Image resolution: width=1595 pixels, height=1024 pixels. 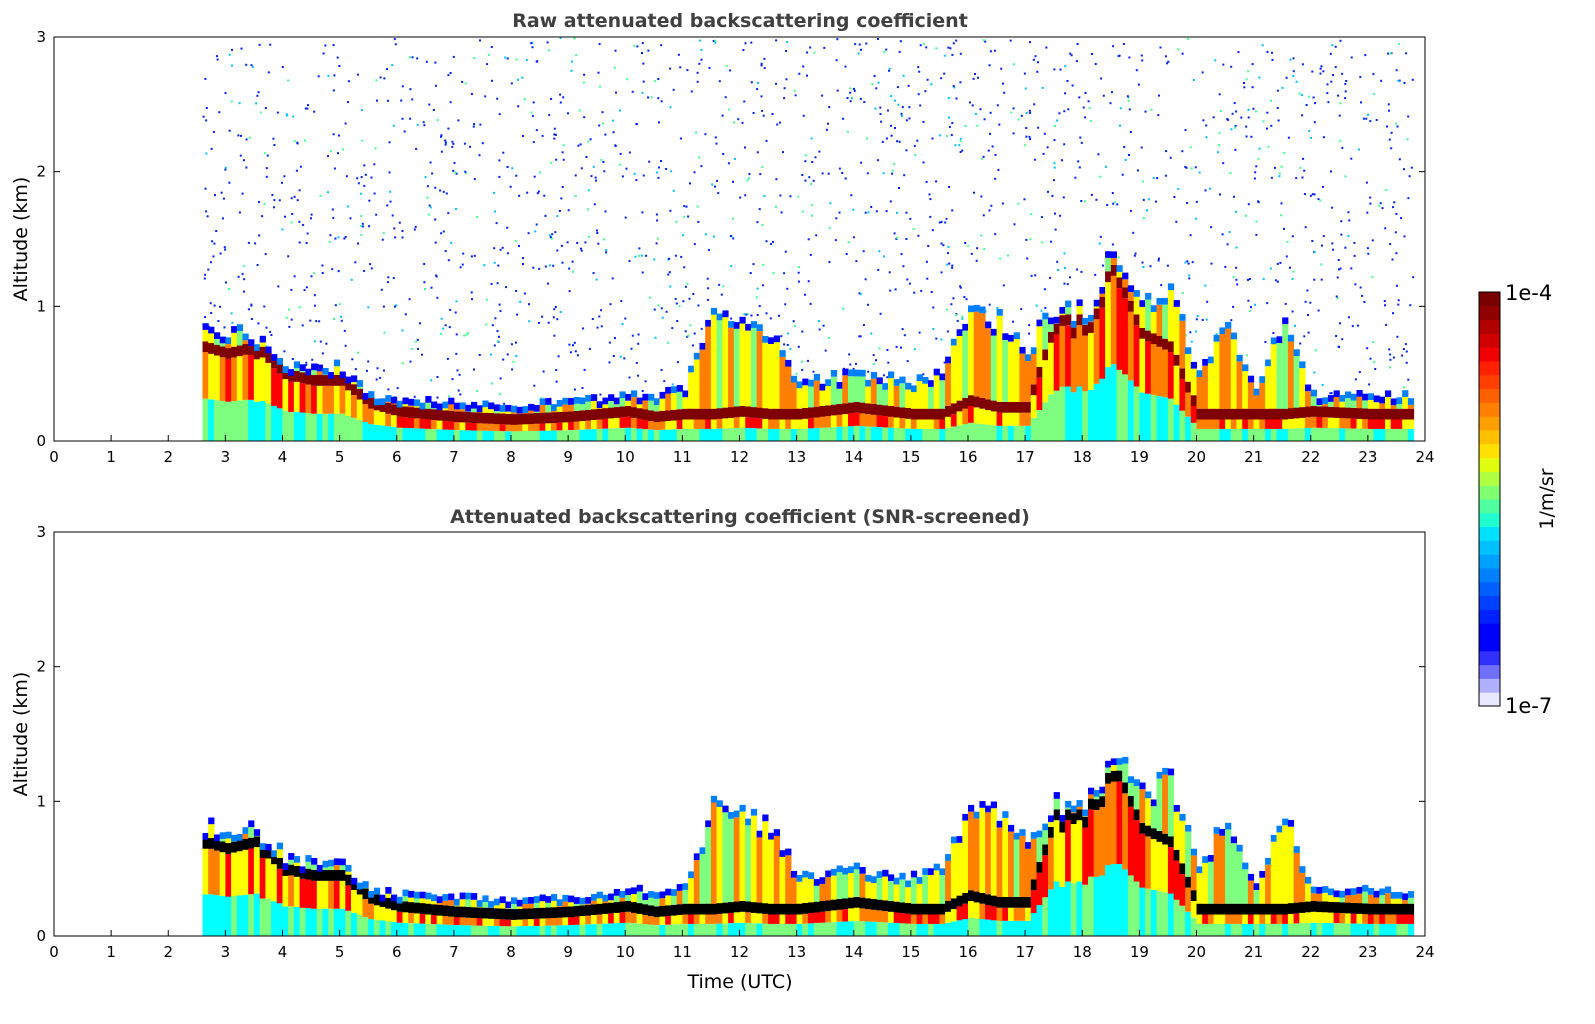 I want to click on y-tick-label: 2, so click(x=41, y=667).